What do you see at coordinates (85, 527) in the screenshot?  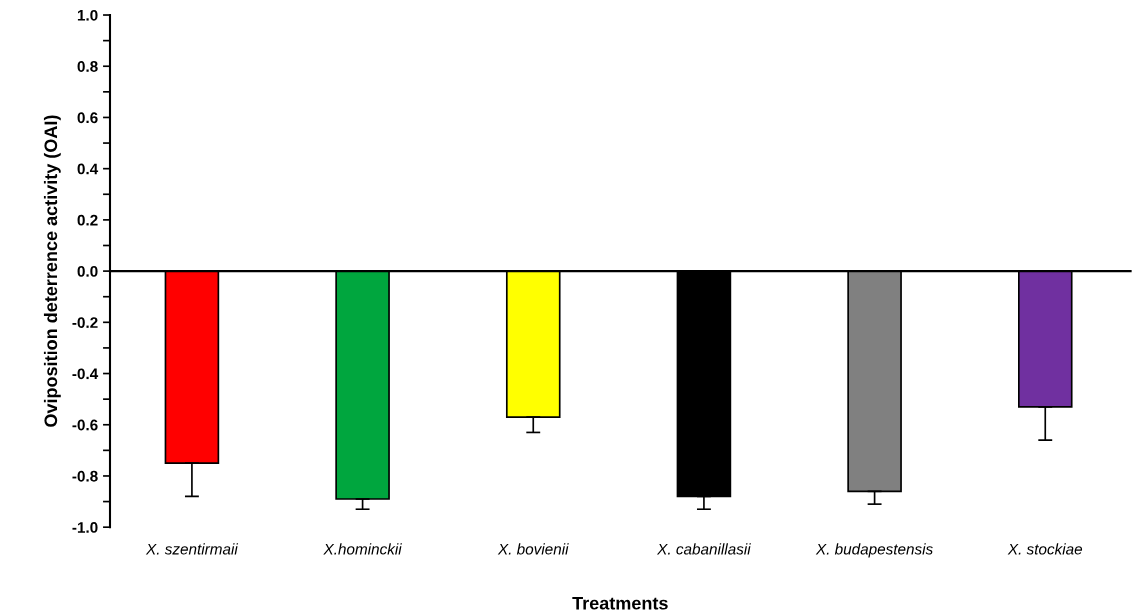 I see `y-tick-label: -1.0` at bounding box center [85, 527].